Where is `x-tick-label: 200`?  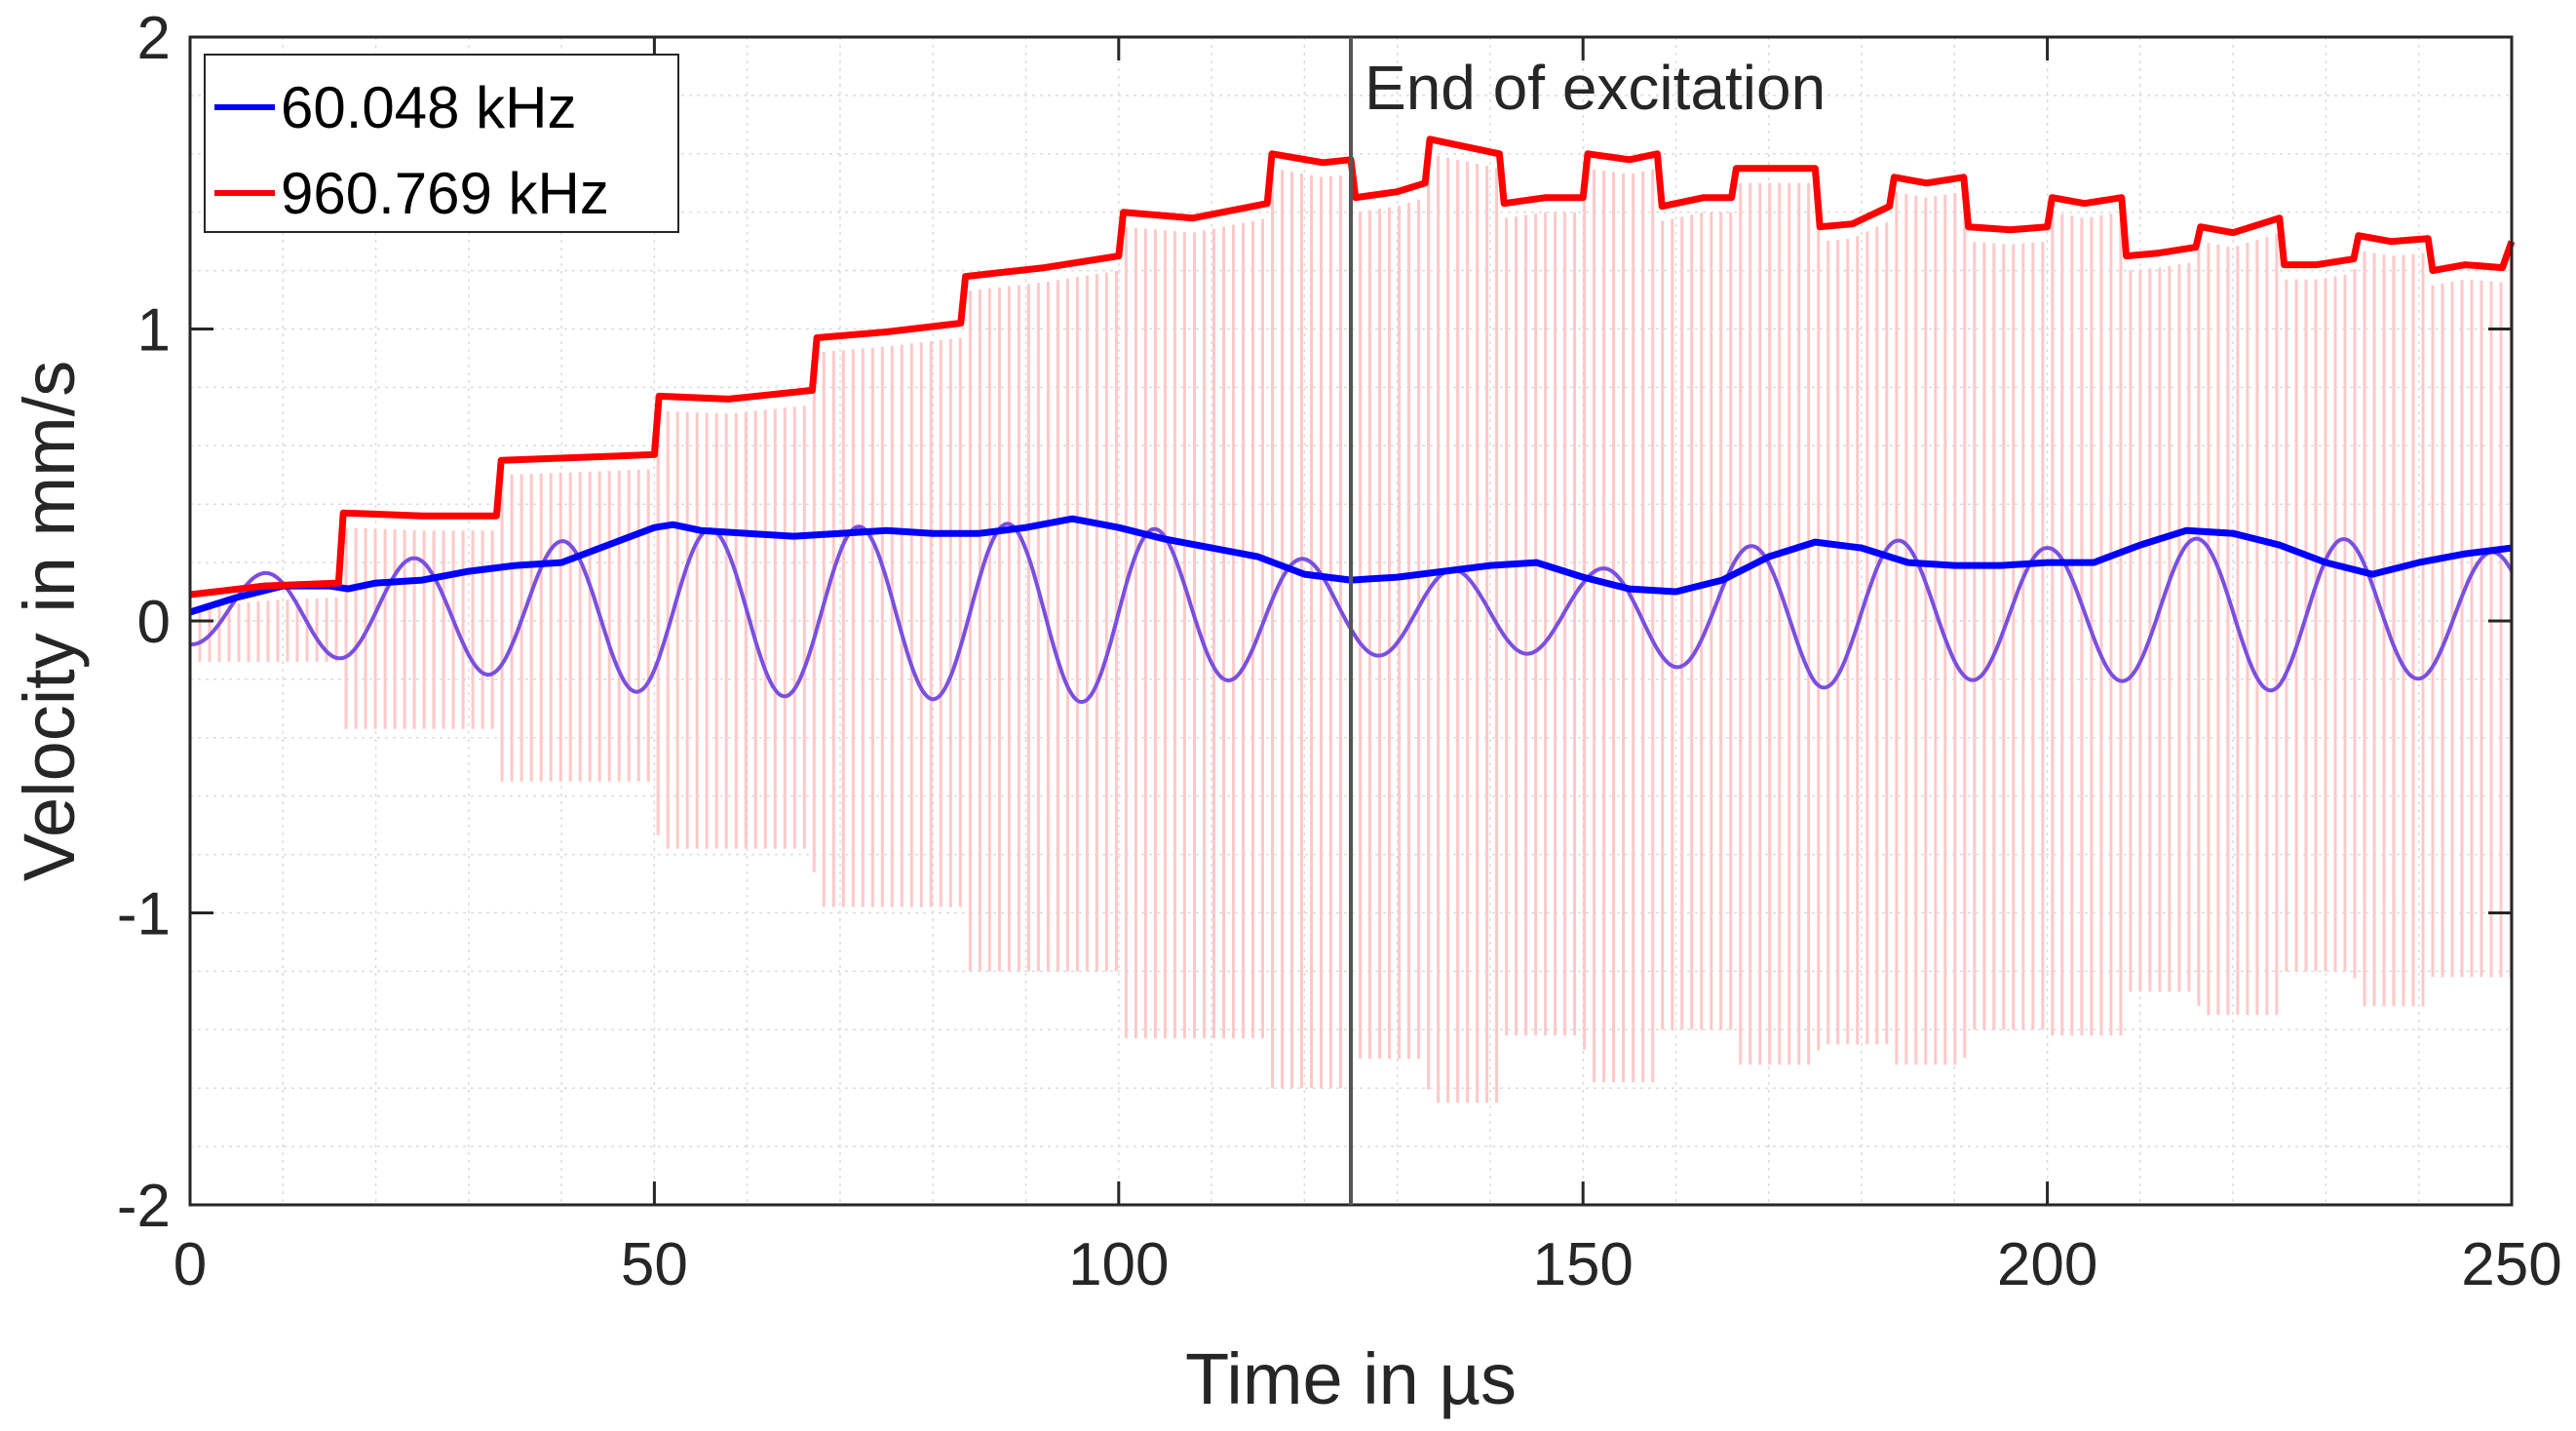 x-tick-label: 200 is located at coordinates (2047, 1264).